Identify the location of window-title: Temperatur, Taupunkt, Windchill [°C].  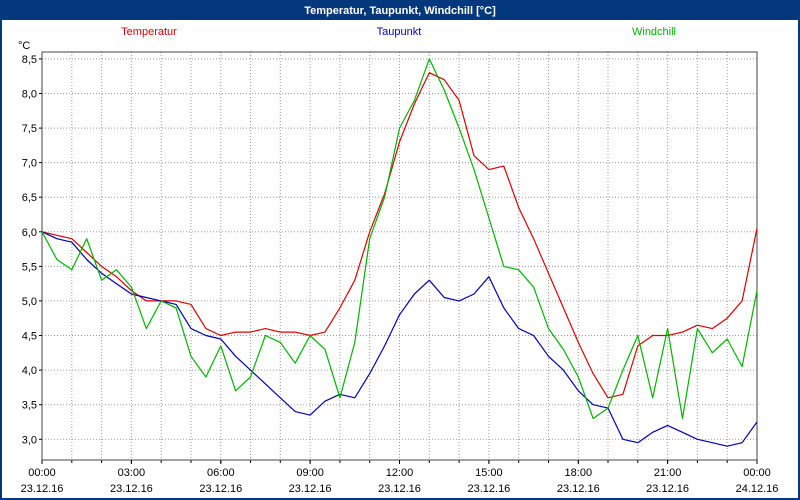
(400, 11).